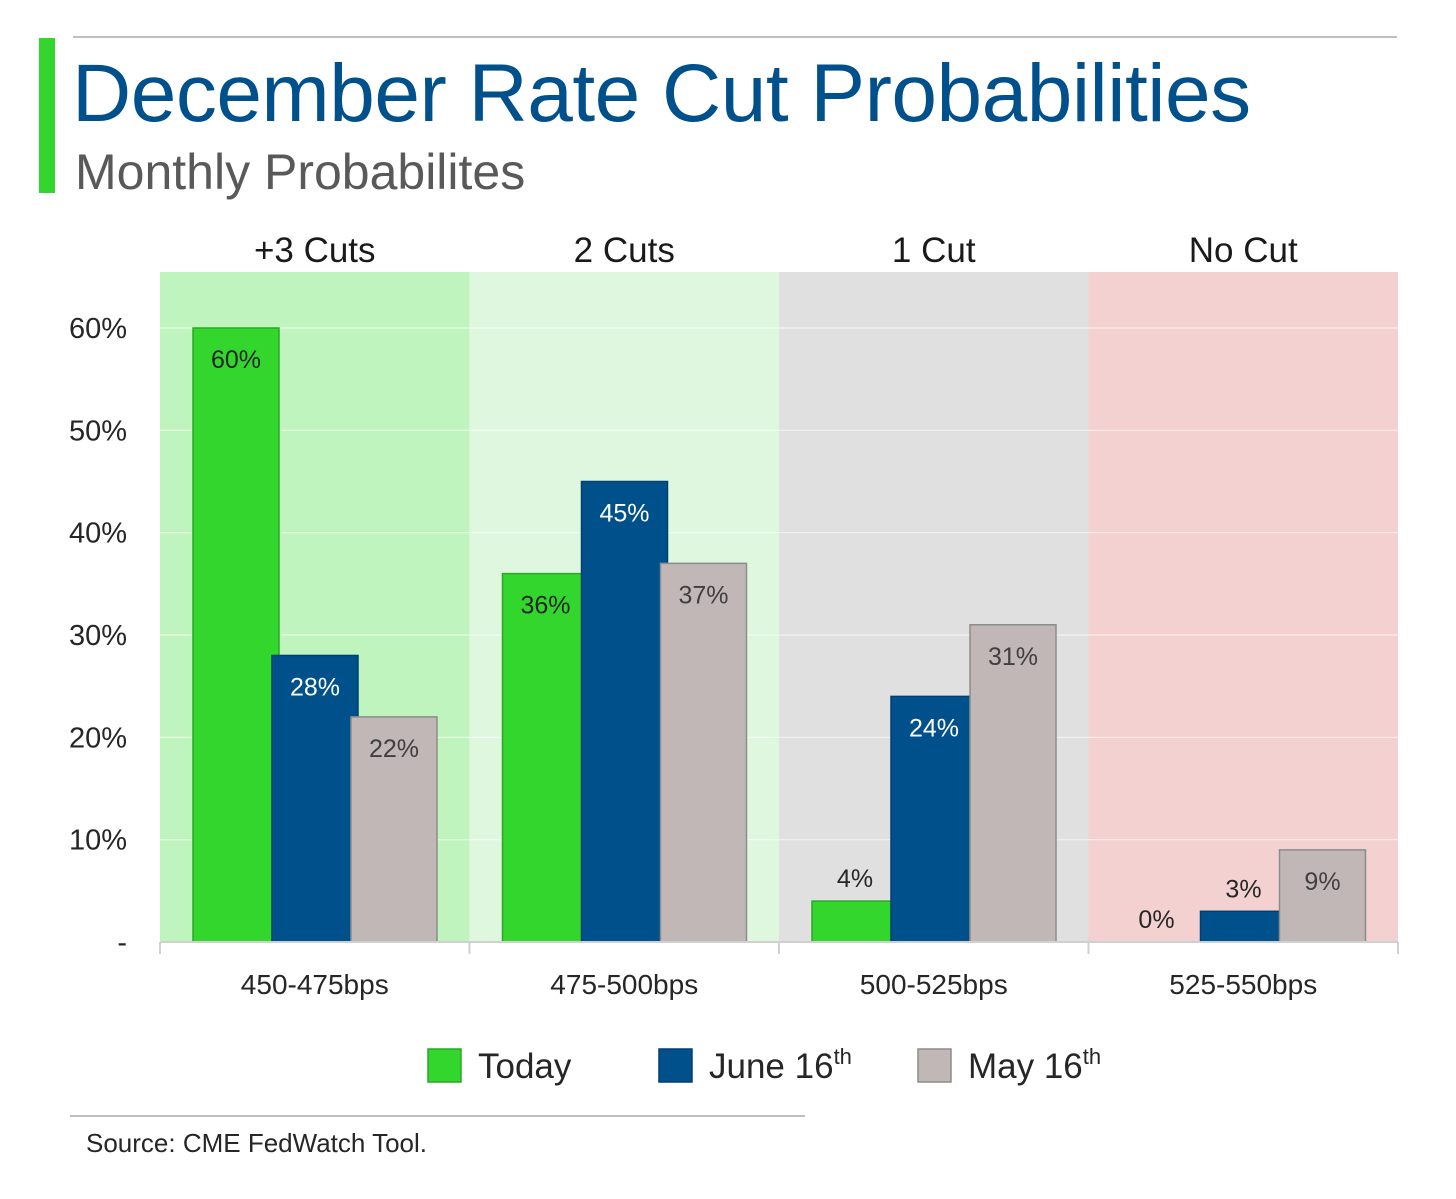 The height and width of the screenshot is (1199, 1456). What do you see at coordinates (315, 250) in the screenshot?
I see `group-header: +3 Cuts` at bounding box center [315, 250].